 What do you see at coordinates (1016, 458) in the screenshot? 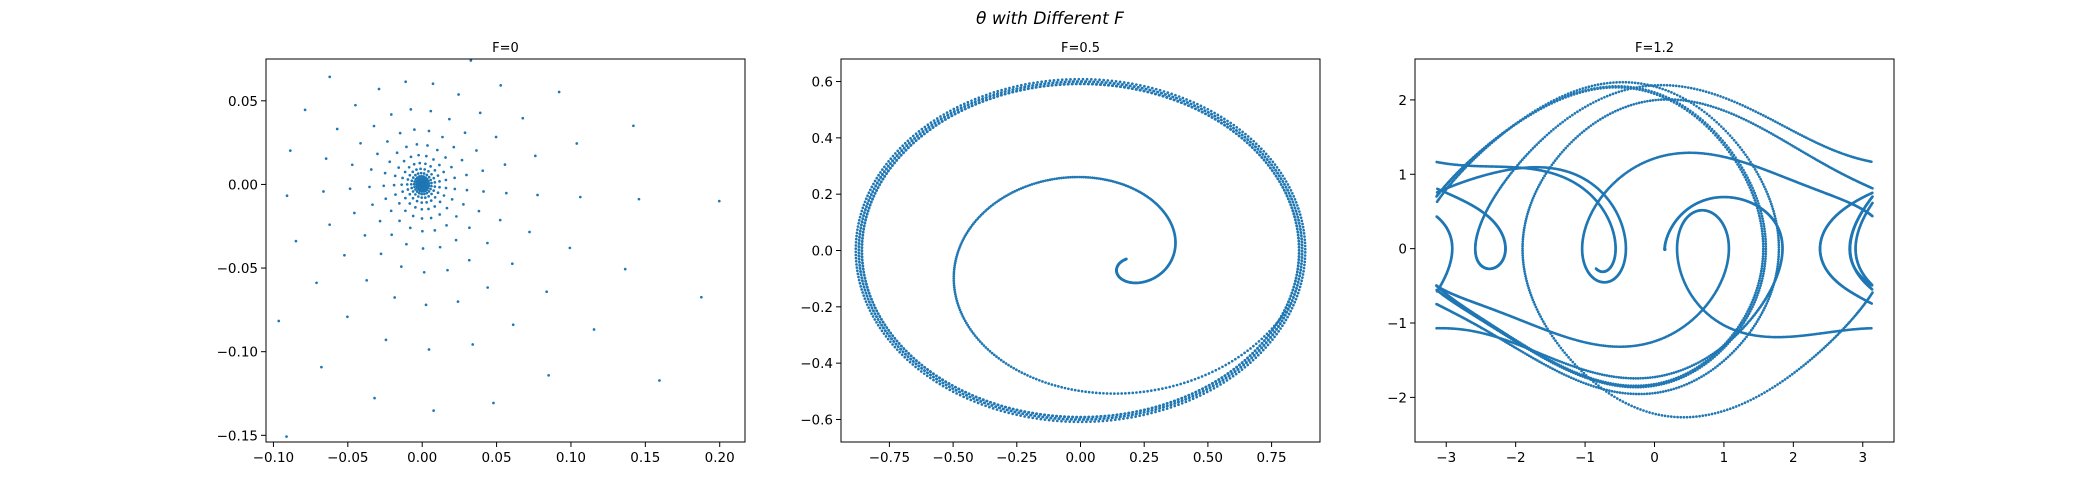
I see `x-tick-label: −0.25` at bounding box center [1016, 458].